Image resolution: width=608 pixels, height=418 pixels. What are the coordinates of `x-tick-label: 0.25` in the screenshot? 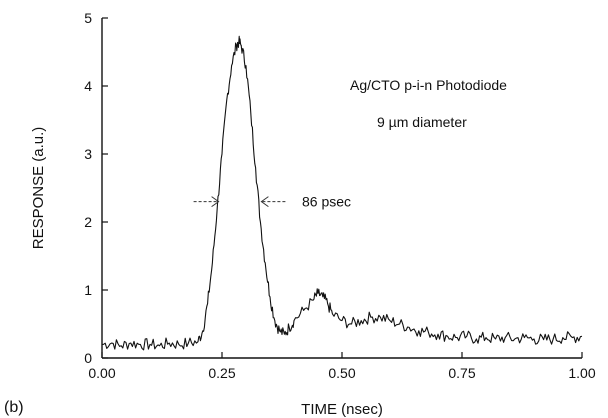 It's located at (221, 373).